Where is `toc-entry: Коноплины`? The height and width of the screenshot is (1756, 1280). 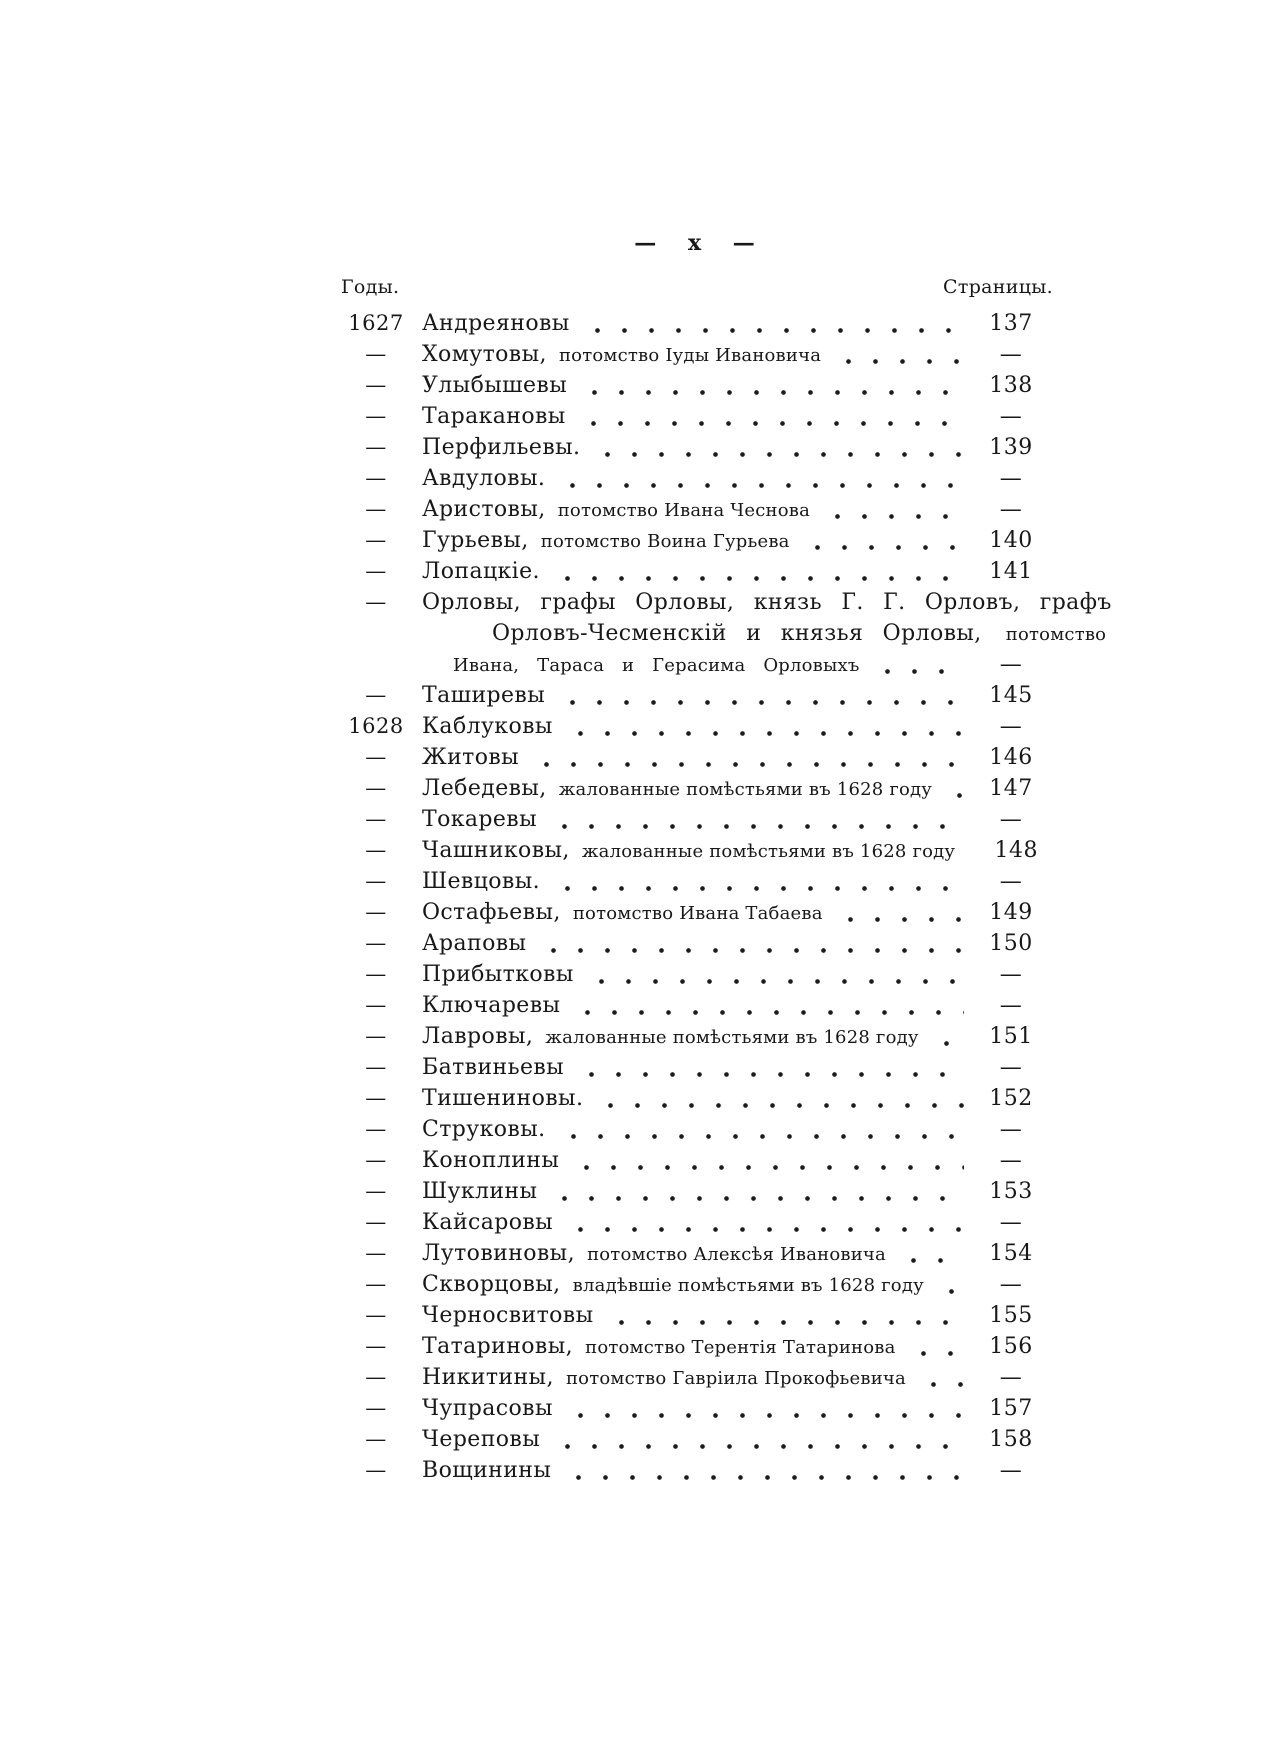
toc-entry: Коноплины is located at coordinates (490, 1160).